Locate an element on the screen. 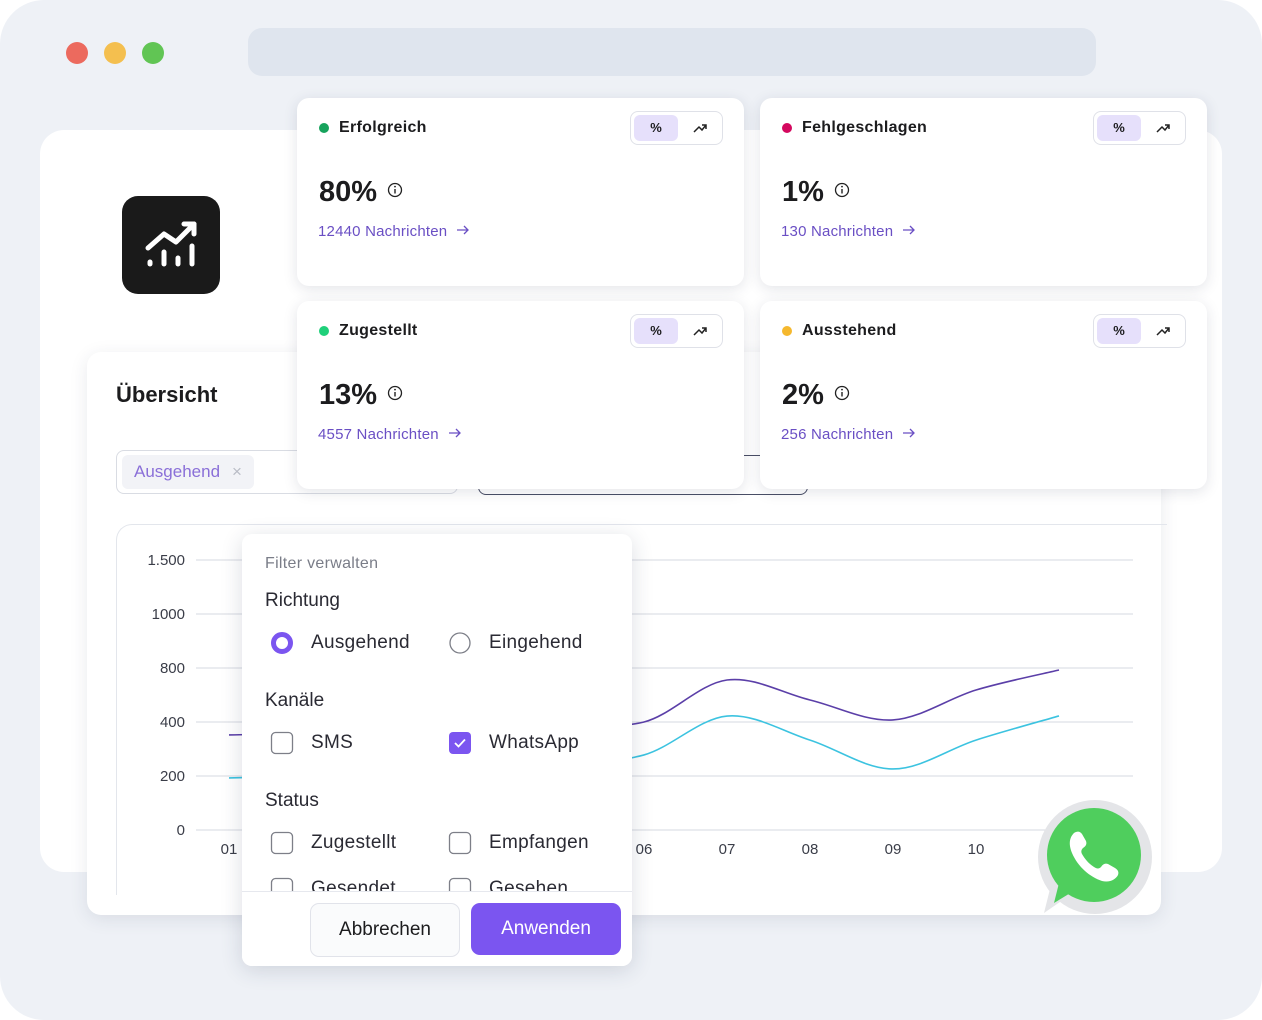  app-icon is located at coordinates (171, 245).